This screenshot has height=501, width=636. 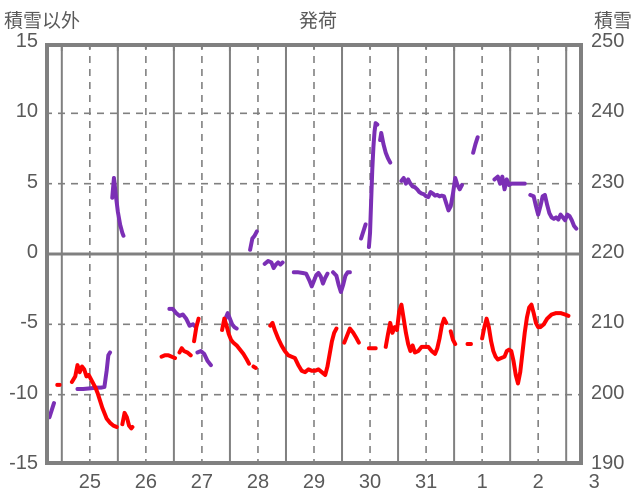 I want to click on left-axis-tick: -5, so click(x=29, y=322).